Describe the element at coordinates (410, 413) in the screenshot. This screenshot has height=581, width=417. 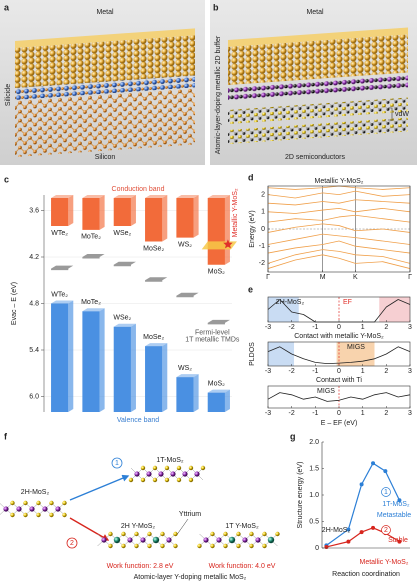
I see `x-tick-label: 3` at that location.